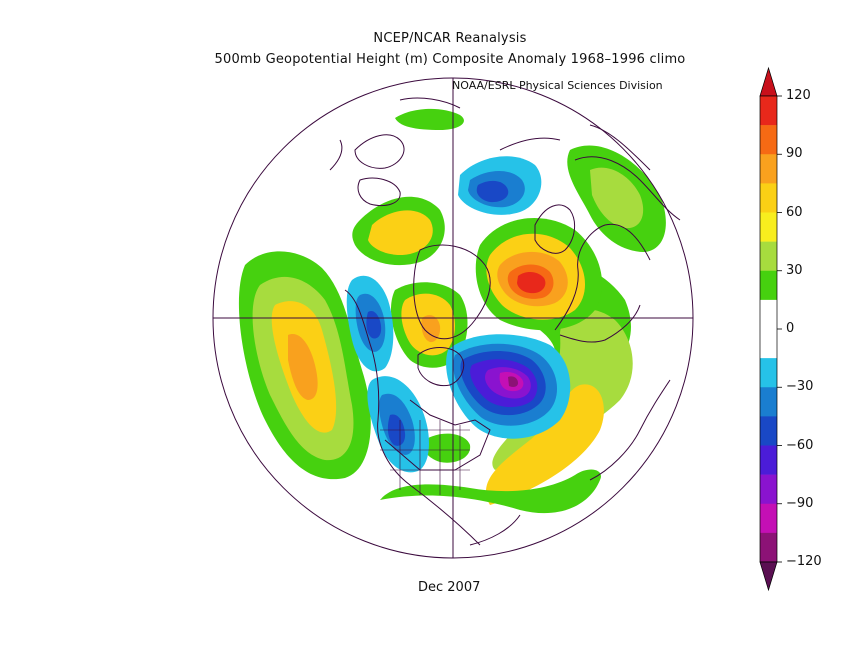  I want to click on colorbar-tick-label: −120, so click(804, 561).